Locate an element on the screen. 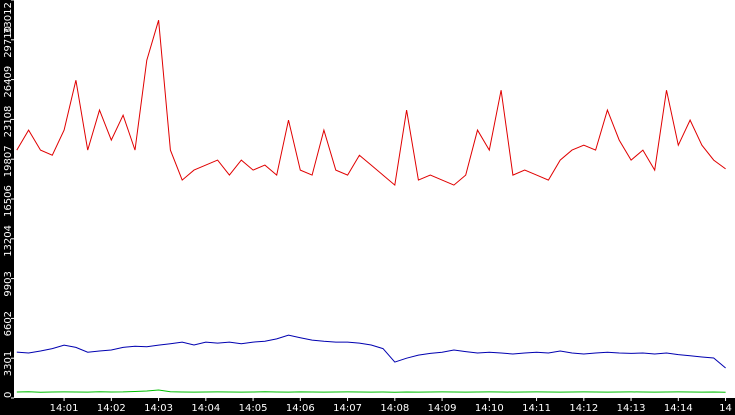  y-tick-label: 26409 is located at coordinates (8, 82).